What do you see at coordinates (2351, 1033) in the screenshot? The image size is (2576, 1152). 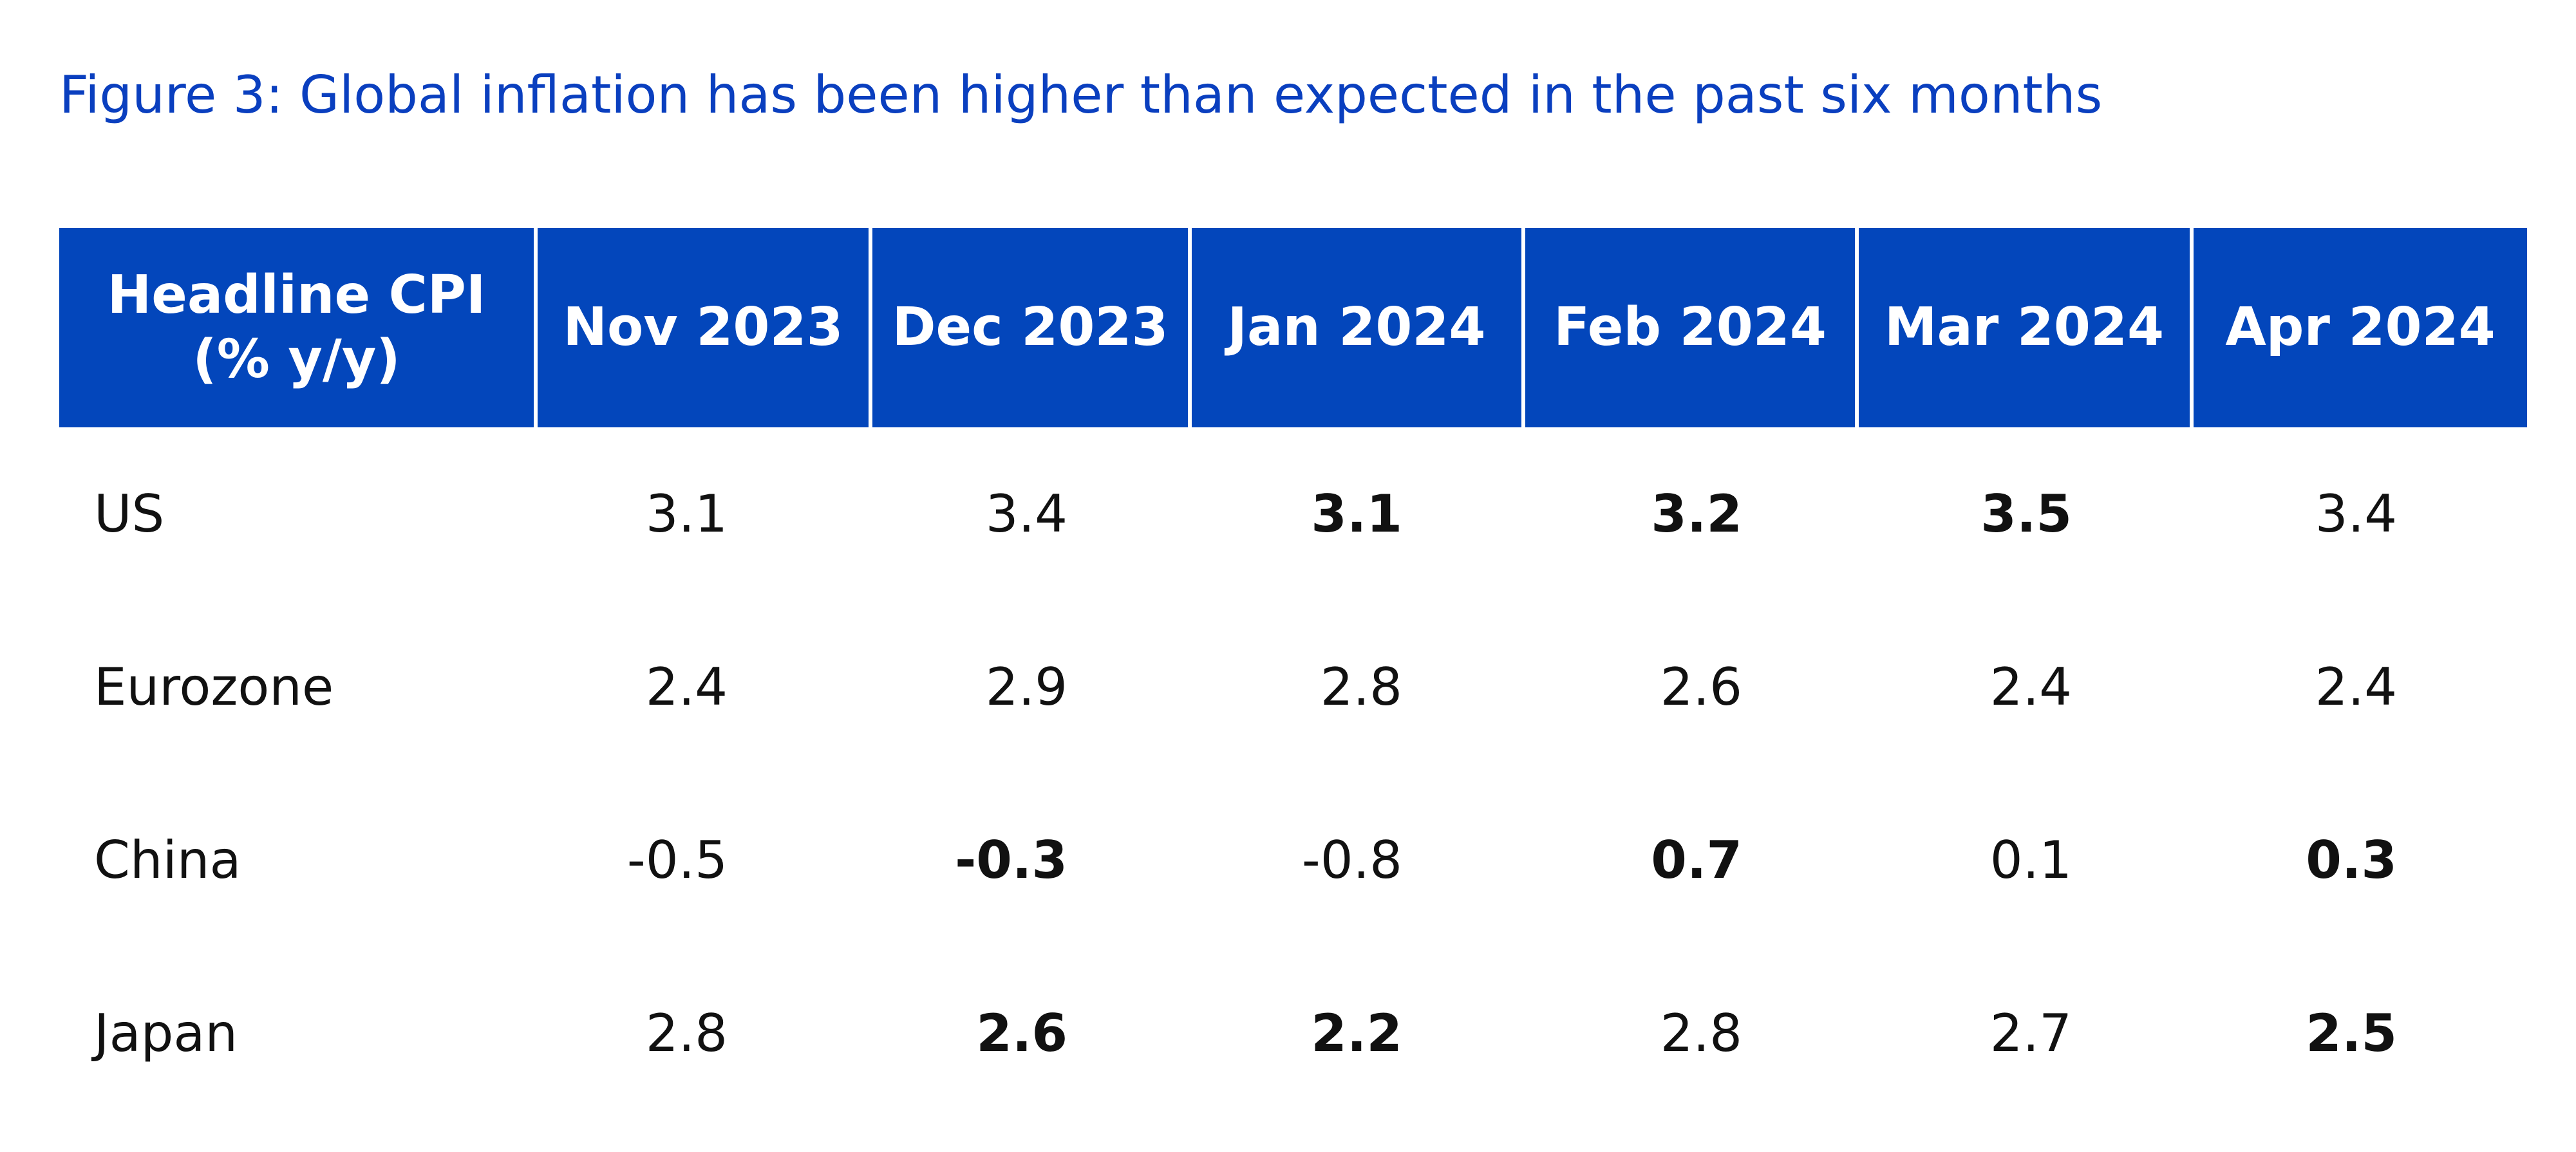 I see `cell-value: 2.5` at bounding box center [2351, 1033].